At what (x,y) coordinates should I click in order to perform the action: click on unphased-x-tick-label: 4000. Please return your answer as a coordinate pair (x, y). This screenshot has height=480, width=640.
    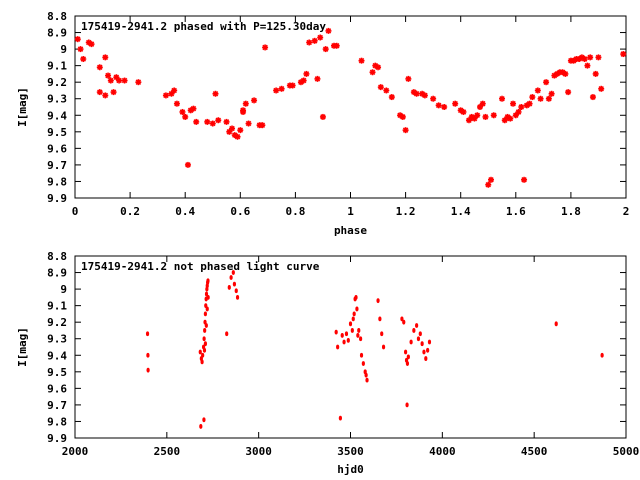
    Looking at the image, I should click on (442, 451).